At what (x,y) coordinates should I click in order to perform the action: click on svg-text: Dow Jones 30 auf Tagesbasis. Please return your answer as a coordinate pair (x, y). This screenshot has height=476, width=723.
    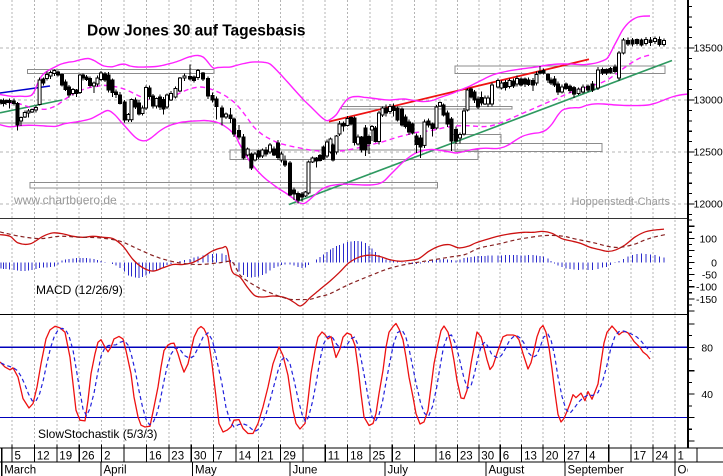
    Looking at the image, I should click on (196, 31).